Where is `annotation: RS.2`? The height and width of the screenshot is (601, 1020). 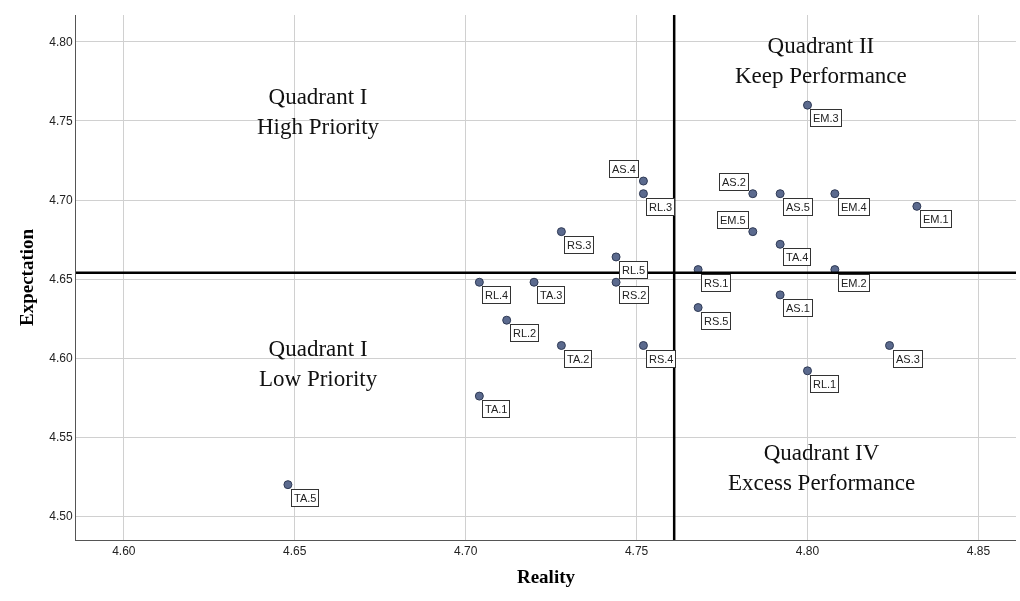
annotation: RS.2 is located at coordinates (634, 295).